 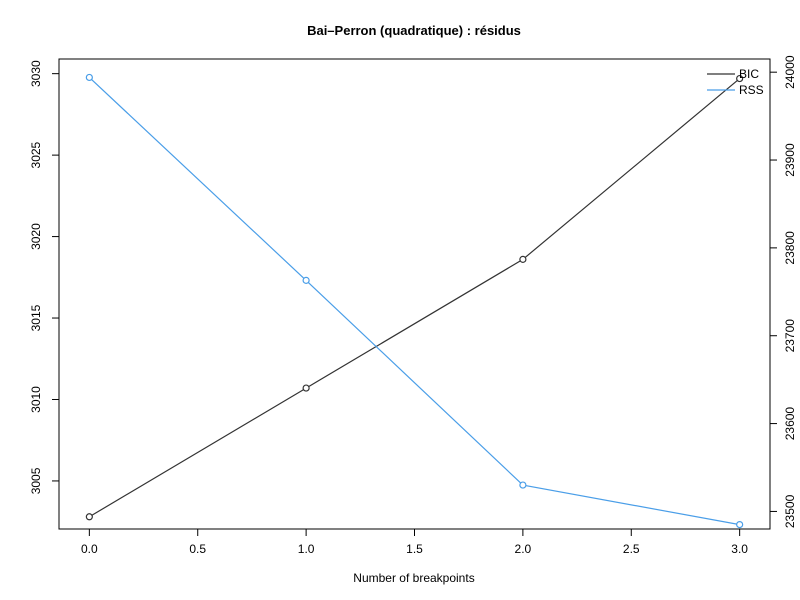 I want to click on chart-title: Bai–Perron (quadratique) : résidus, so click(x=414, y=30).